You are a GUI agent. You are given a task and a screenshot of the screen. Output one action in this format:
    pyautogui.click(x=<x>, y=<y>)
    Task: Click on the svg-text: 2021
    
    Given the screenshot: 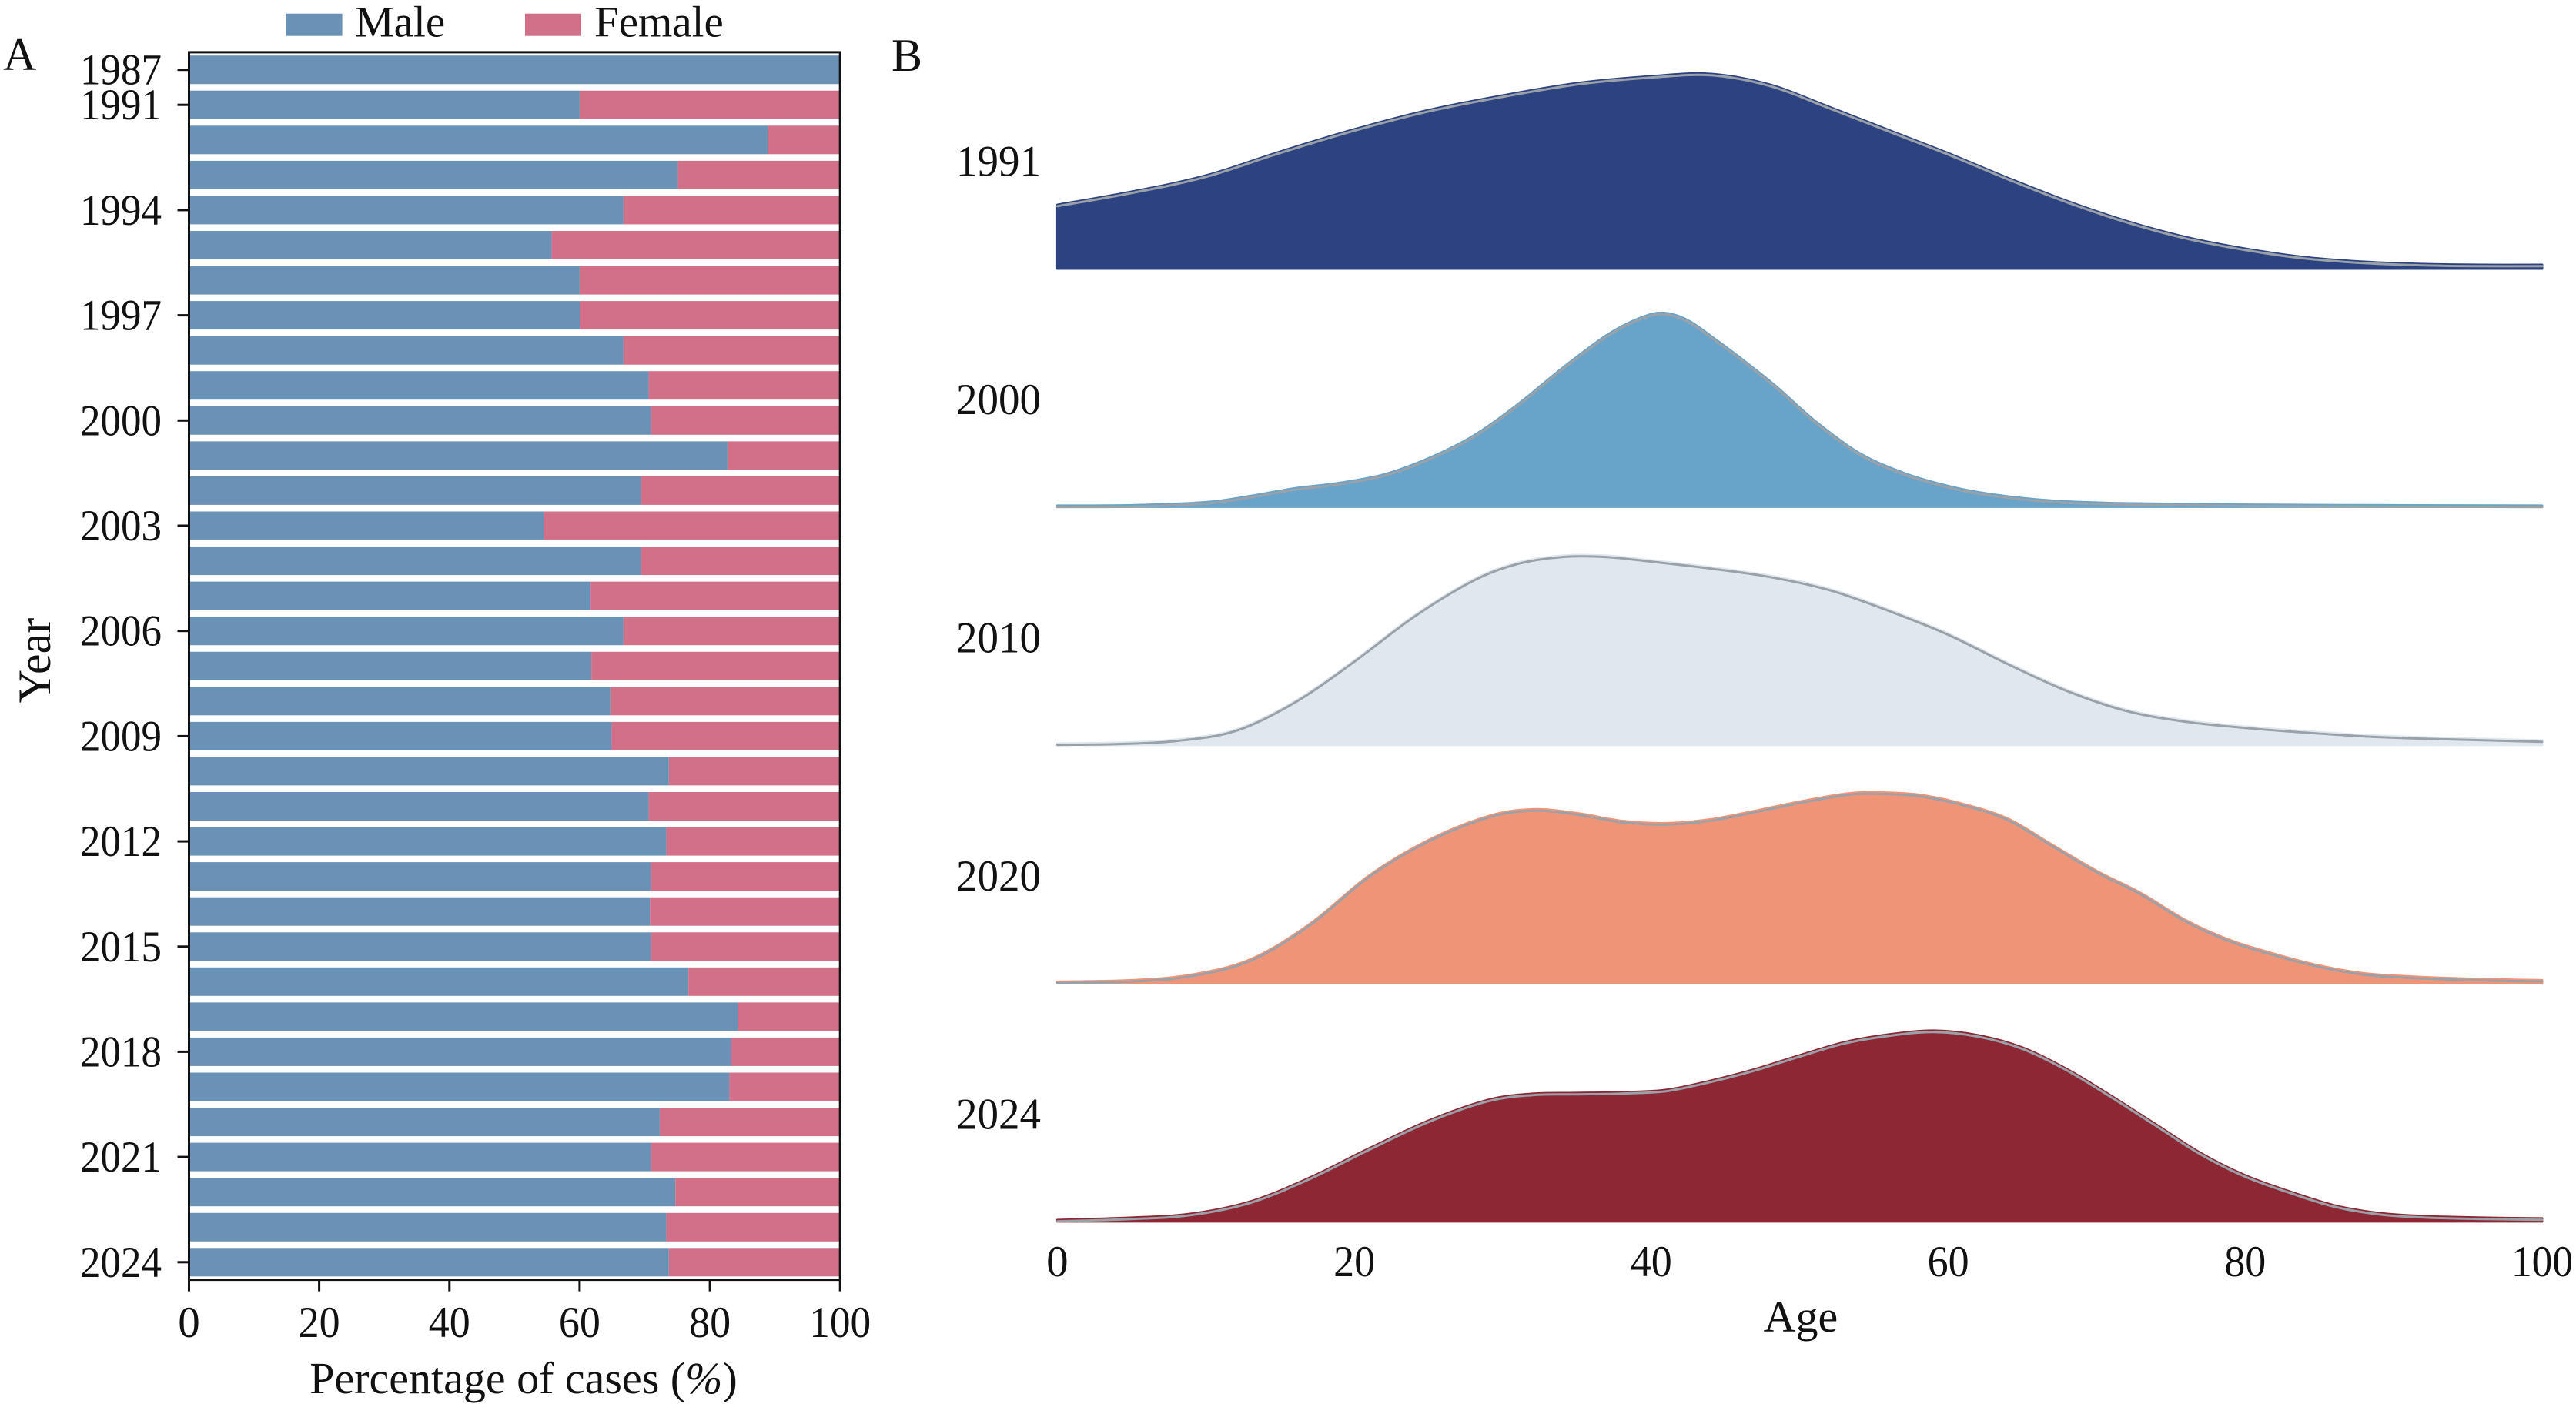 What is the action you would take?
    pyautogui.click(x=121, y=1157)
    